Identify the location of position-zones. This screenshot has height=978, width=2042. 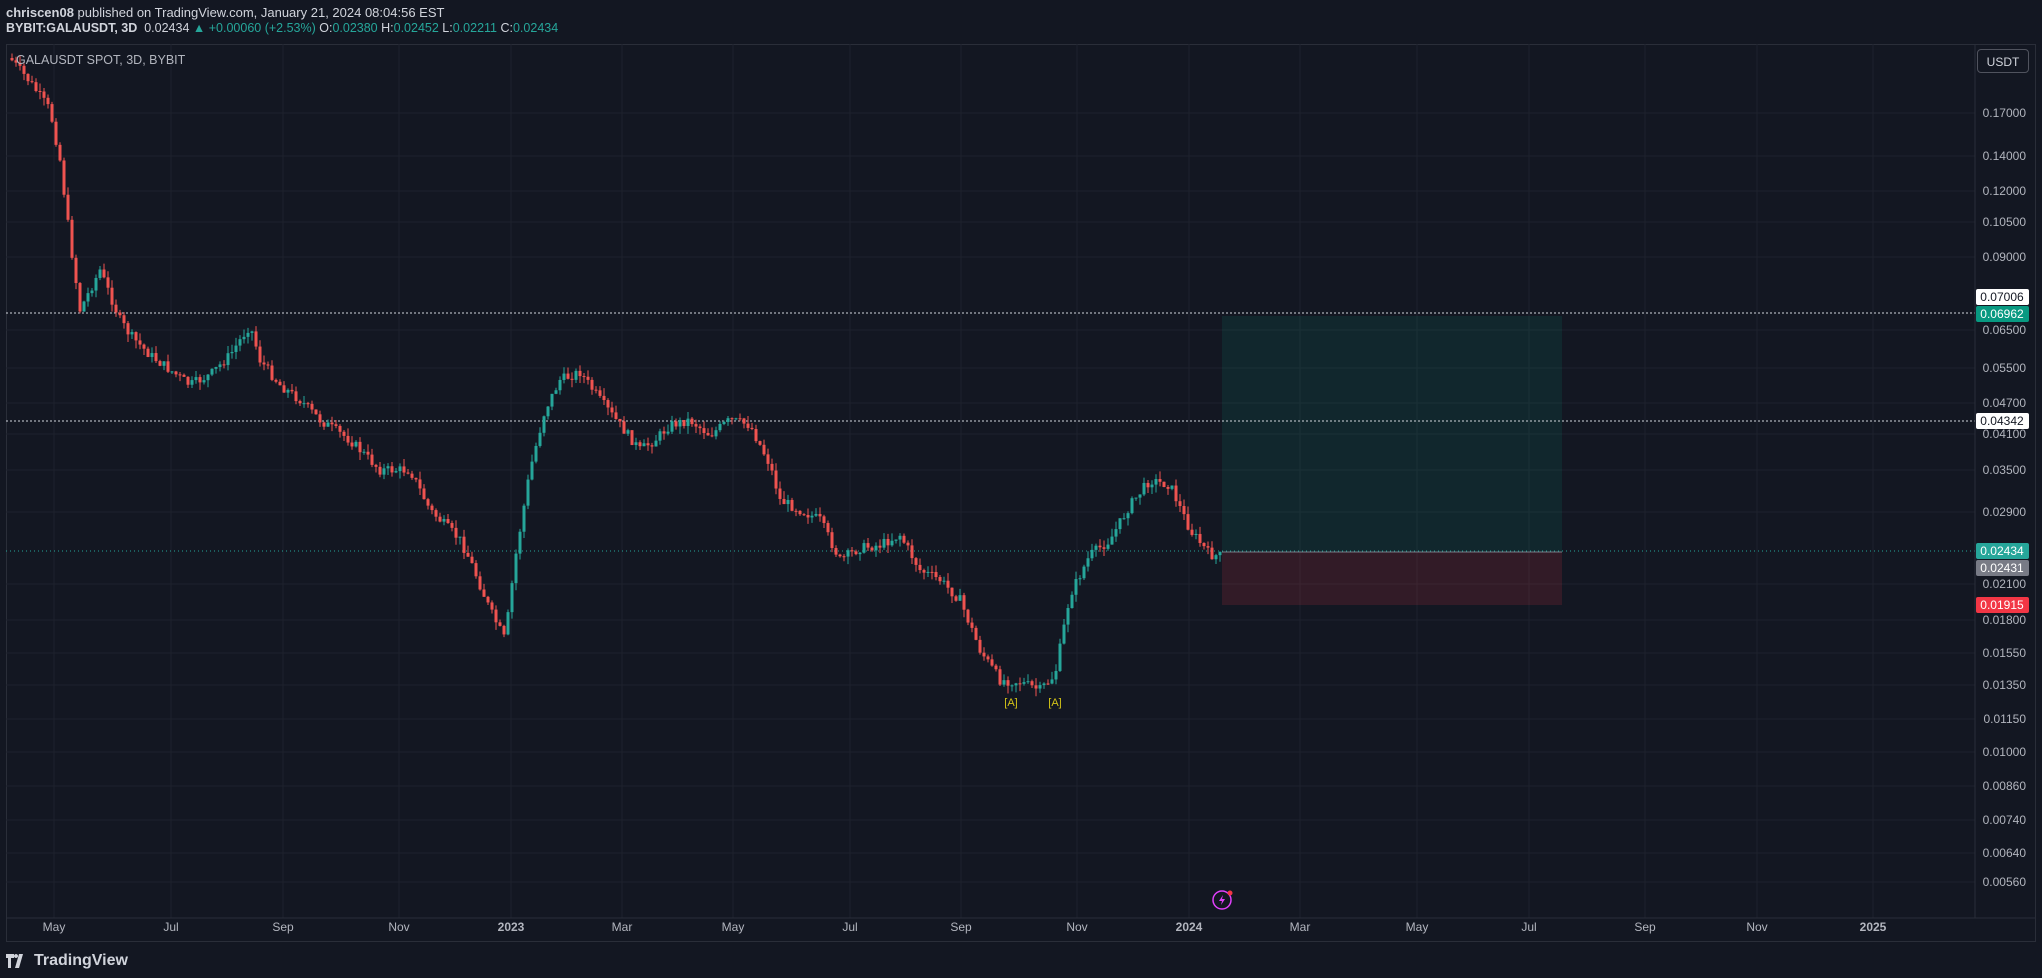
(1392, 460).